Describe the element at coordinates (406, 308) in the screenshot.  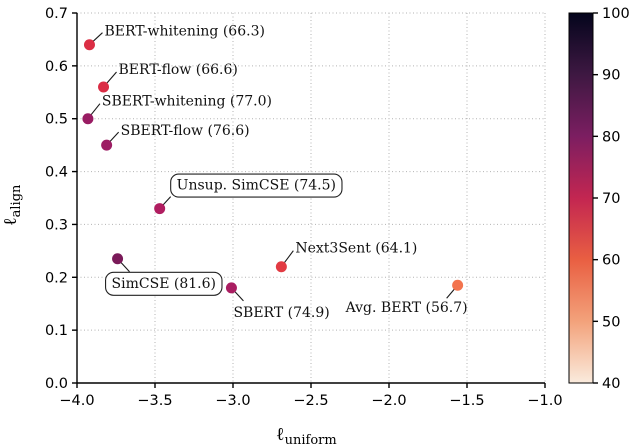
I see `point-label-text: Avg. BERT (56.7)` at that location.